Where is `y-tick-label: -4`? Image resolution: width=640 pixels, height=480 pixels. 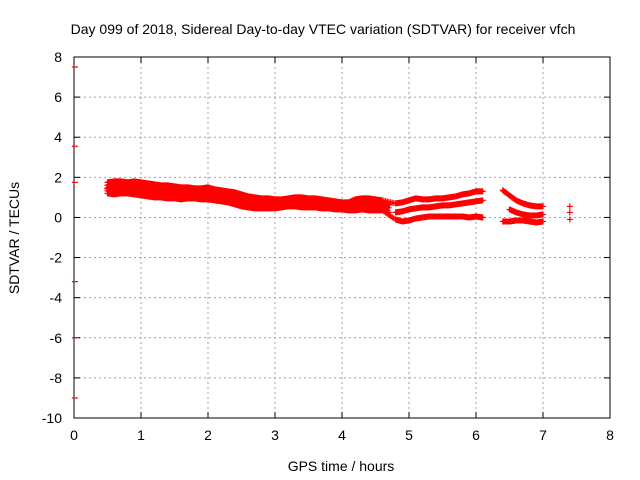 y-tick-label: -4 is located at coordinates (56, 298).